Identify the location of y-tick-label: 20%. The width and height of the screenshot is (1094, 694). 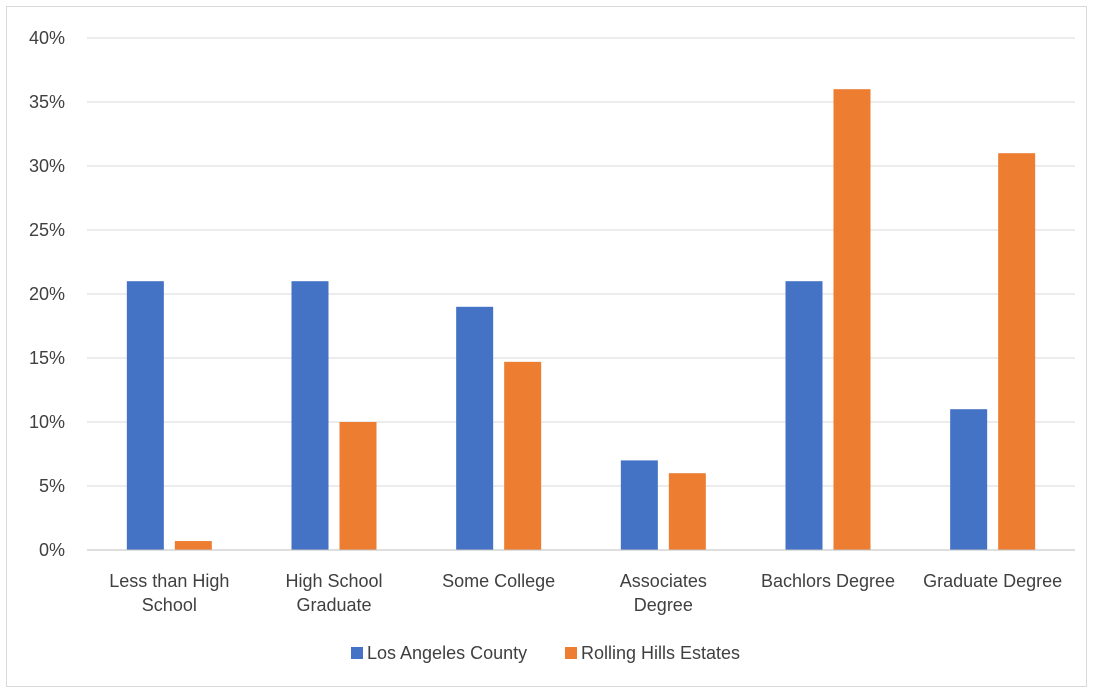
(47, 294).